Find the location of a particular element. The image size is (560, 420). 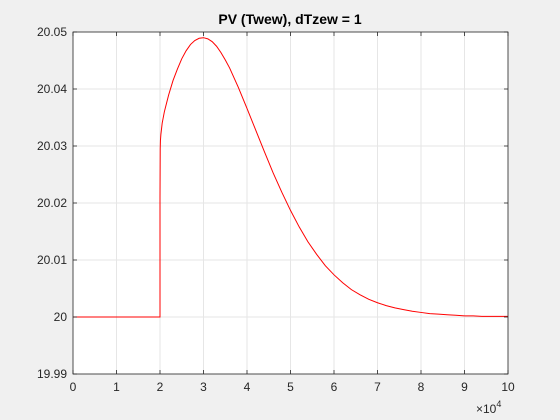

x-exponent-base: ×10 is located at coordinates (486, 409).